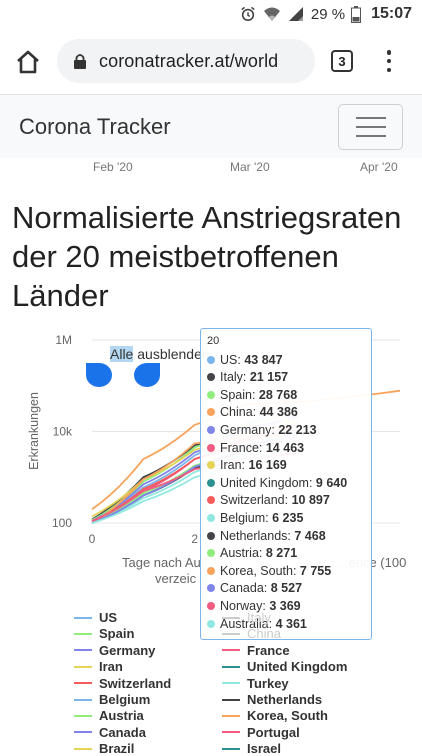 This screenshot has width=422, height=756. Describe the element at coordinates (260, 570) in the screenshot. I see `tooltip-series-name: Korea, South:` at that location.